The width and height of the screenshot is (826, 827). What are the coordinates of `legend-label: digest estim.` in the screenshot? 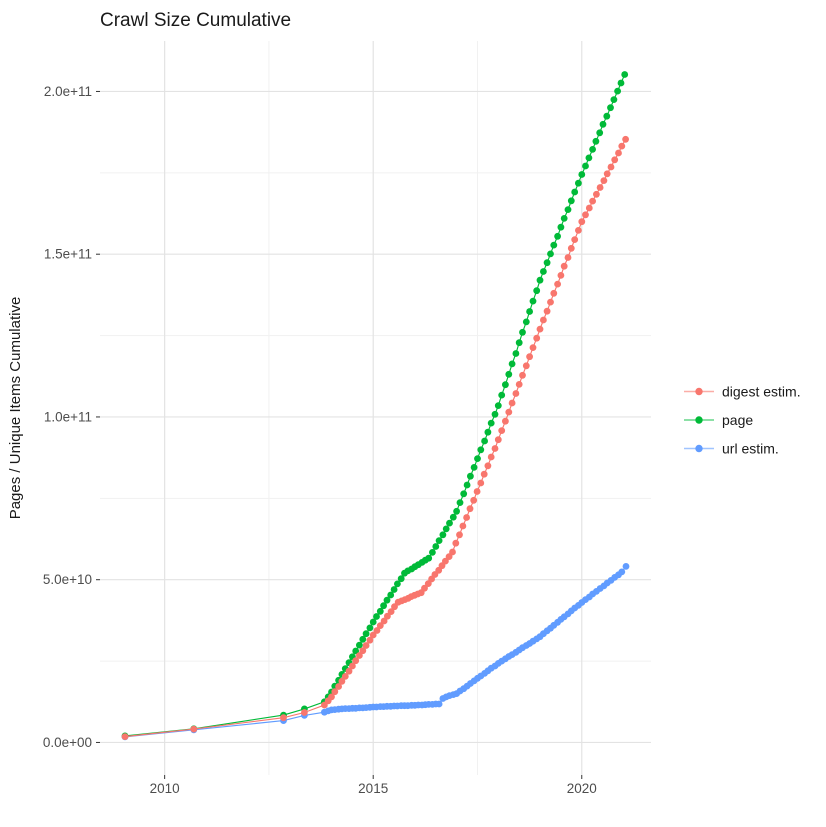 It's located at (761, 391).